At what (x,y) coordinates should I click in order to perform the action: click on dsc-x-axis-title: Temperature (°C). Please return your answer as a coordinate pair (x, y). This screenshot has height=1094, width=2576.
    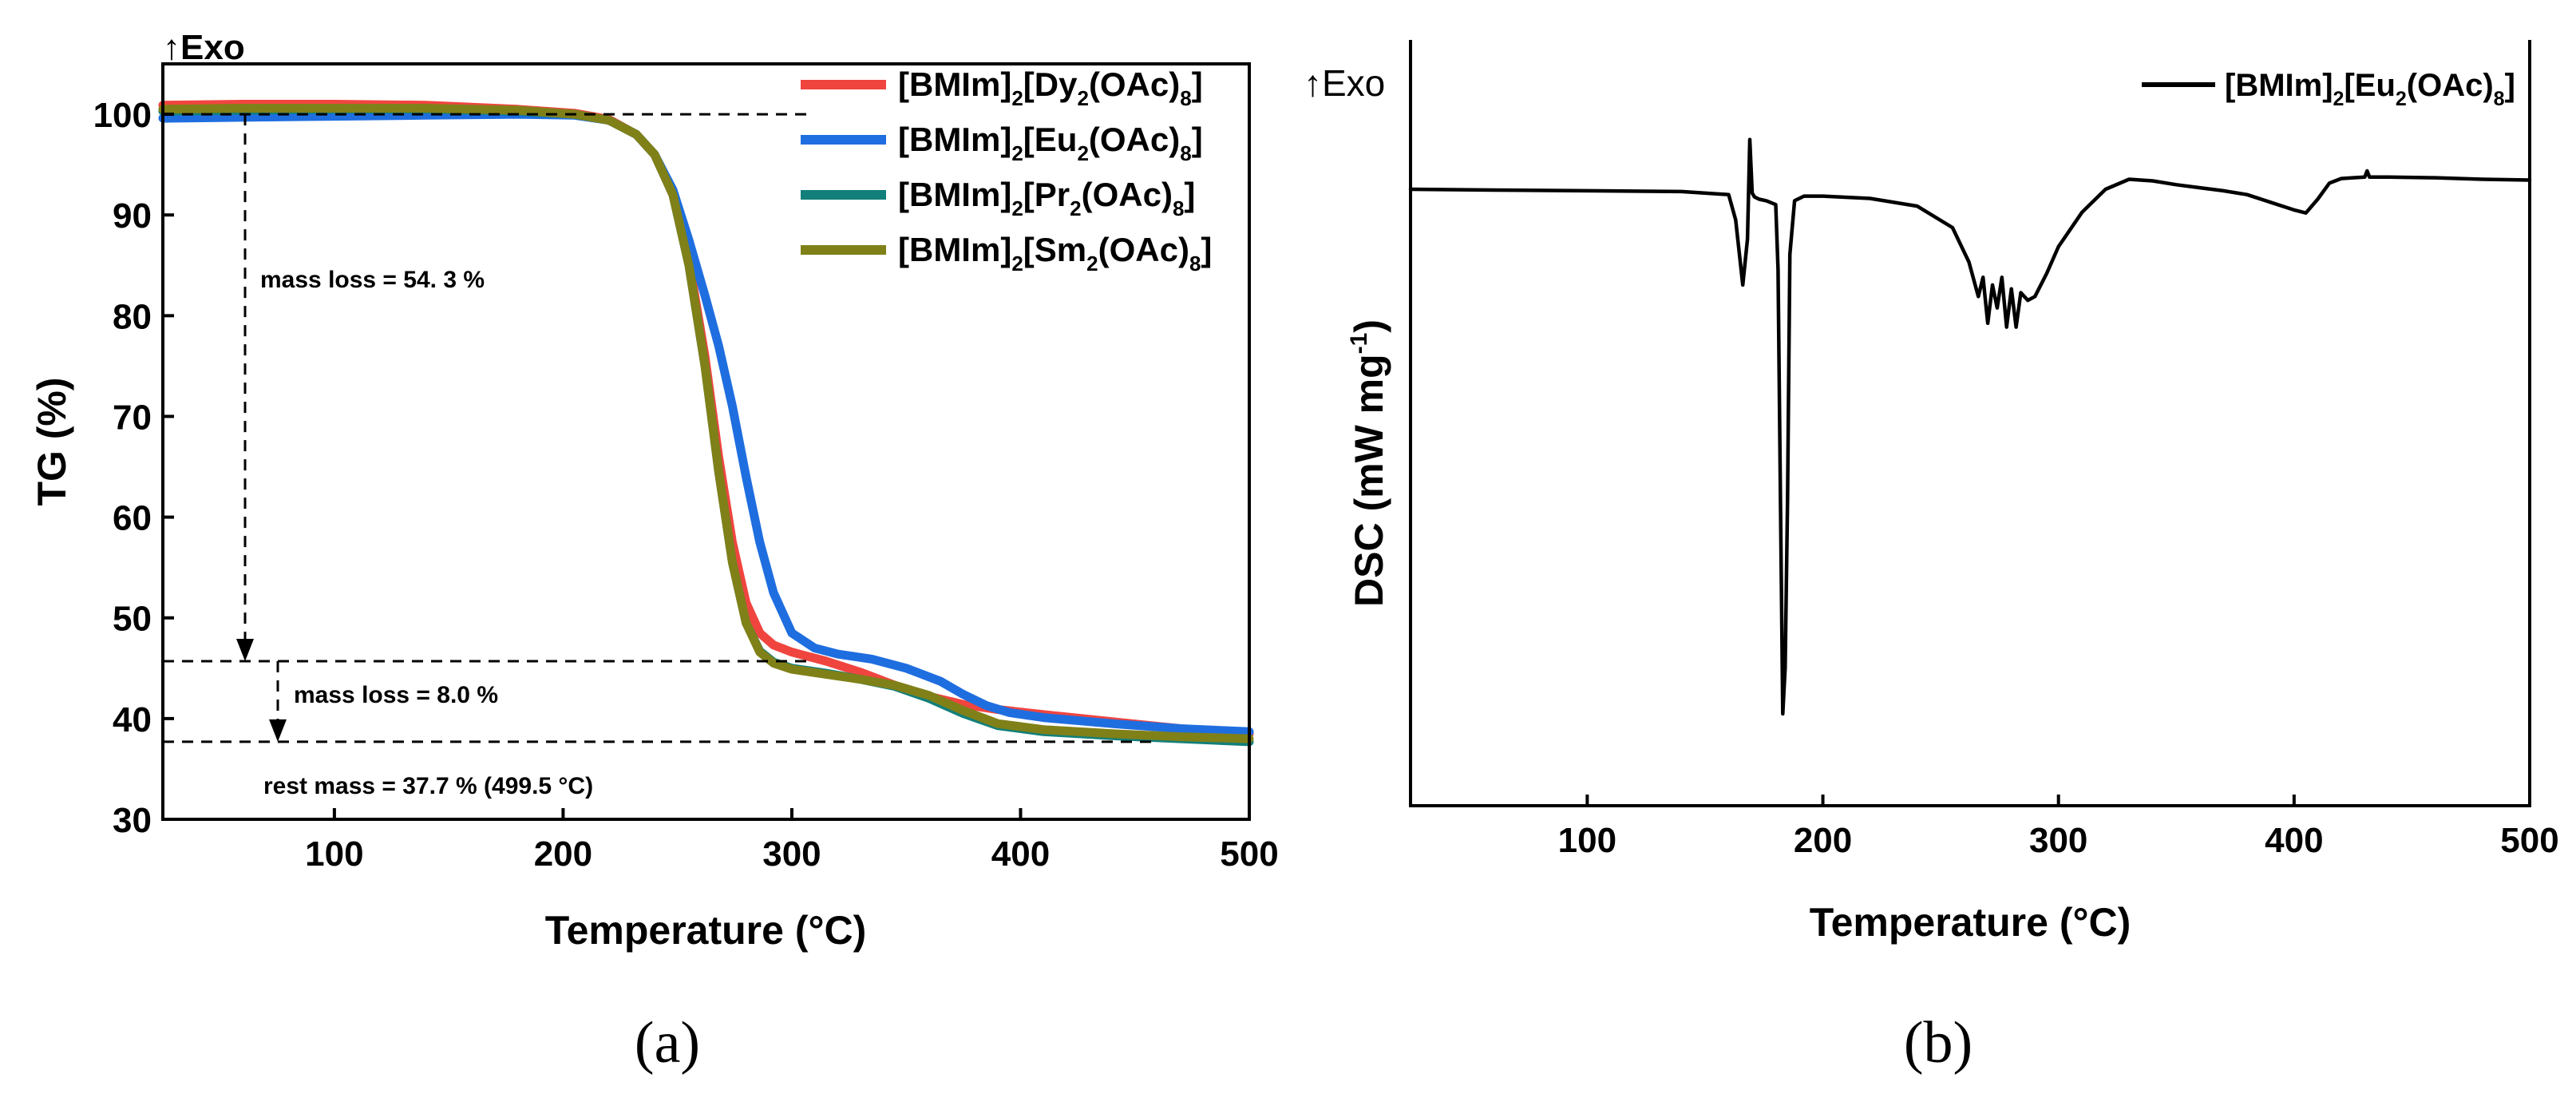
    Looking at the image, I should click on (1971, 923).